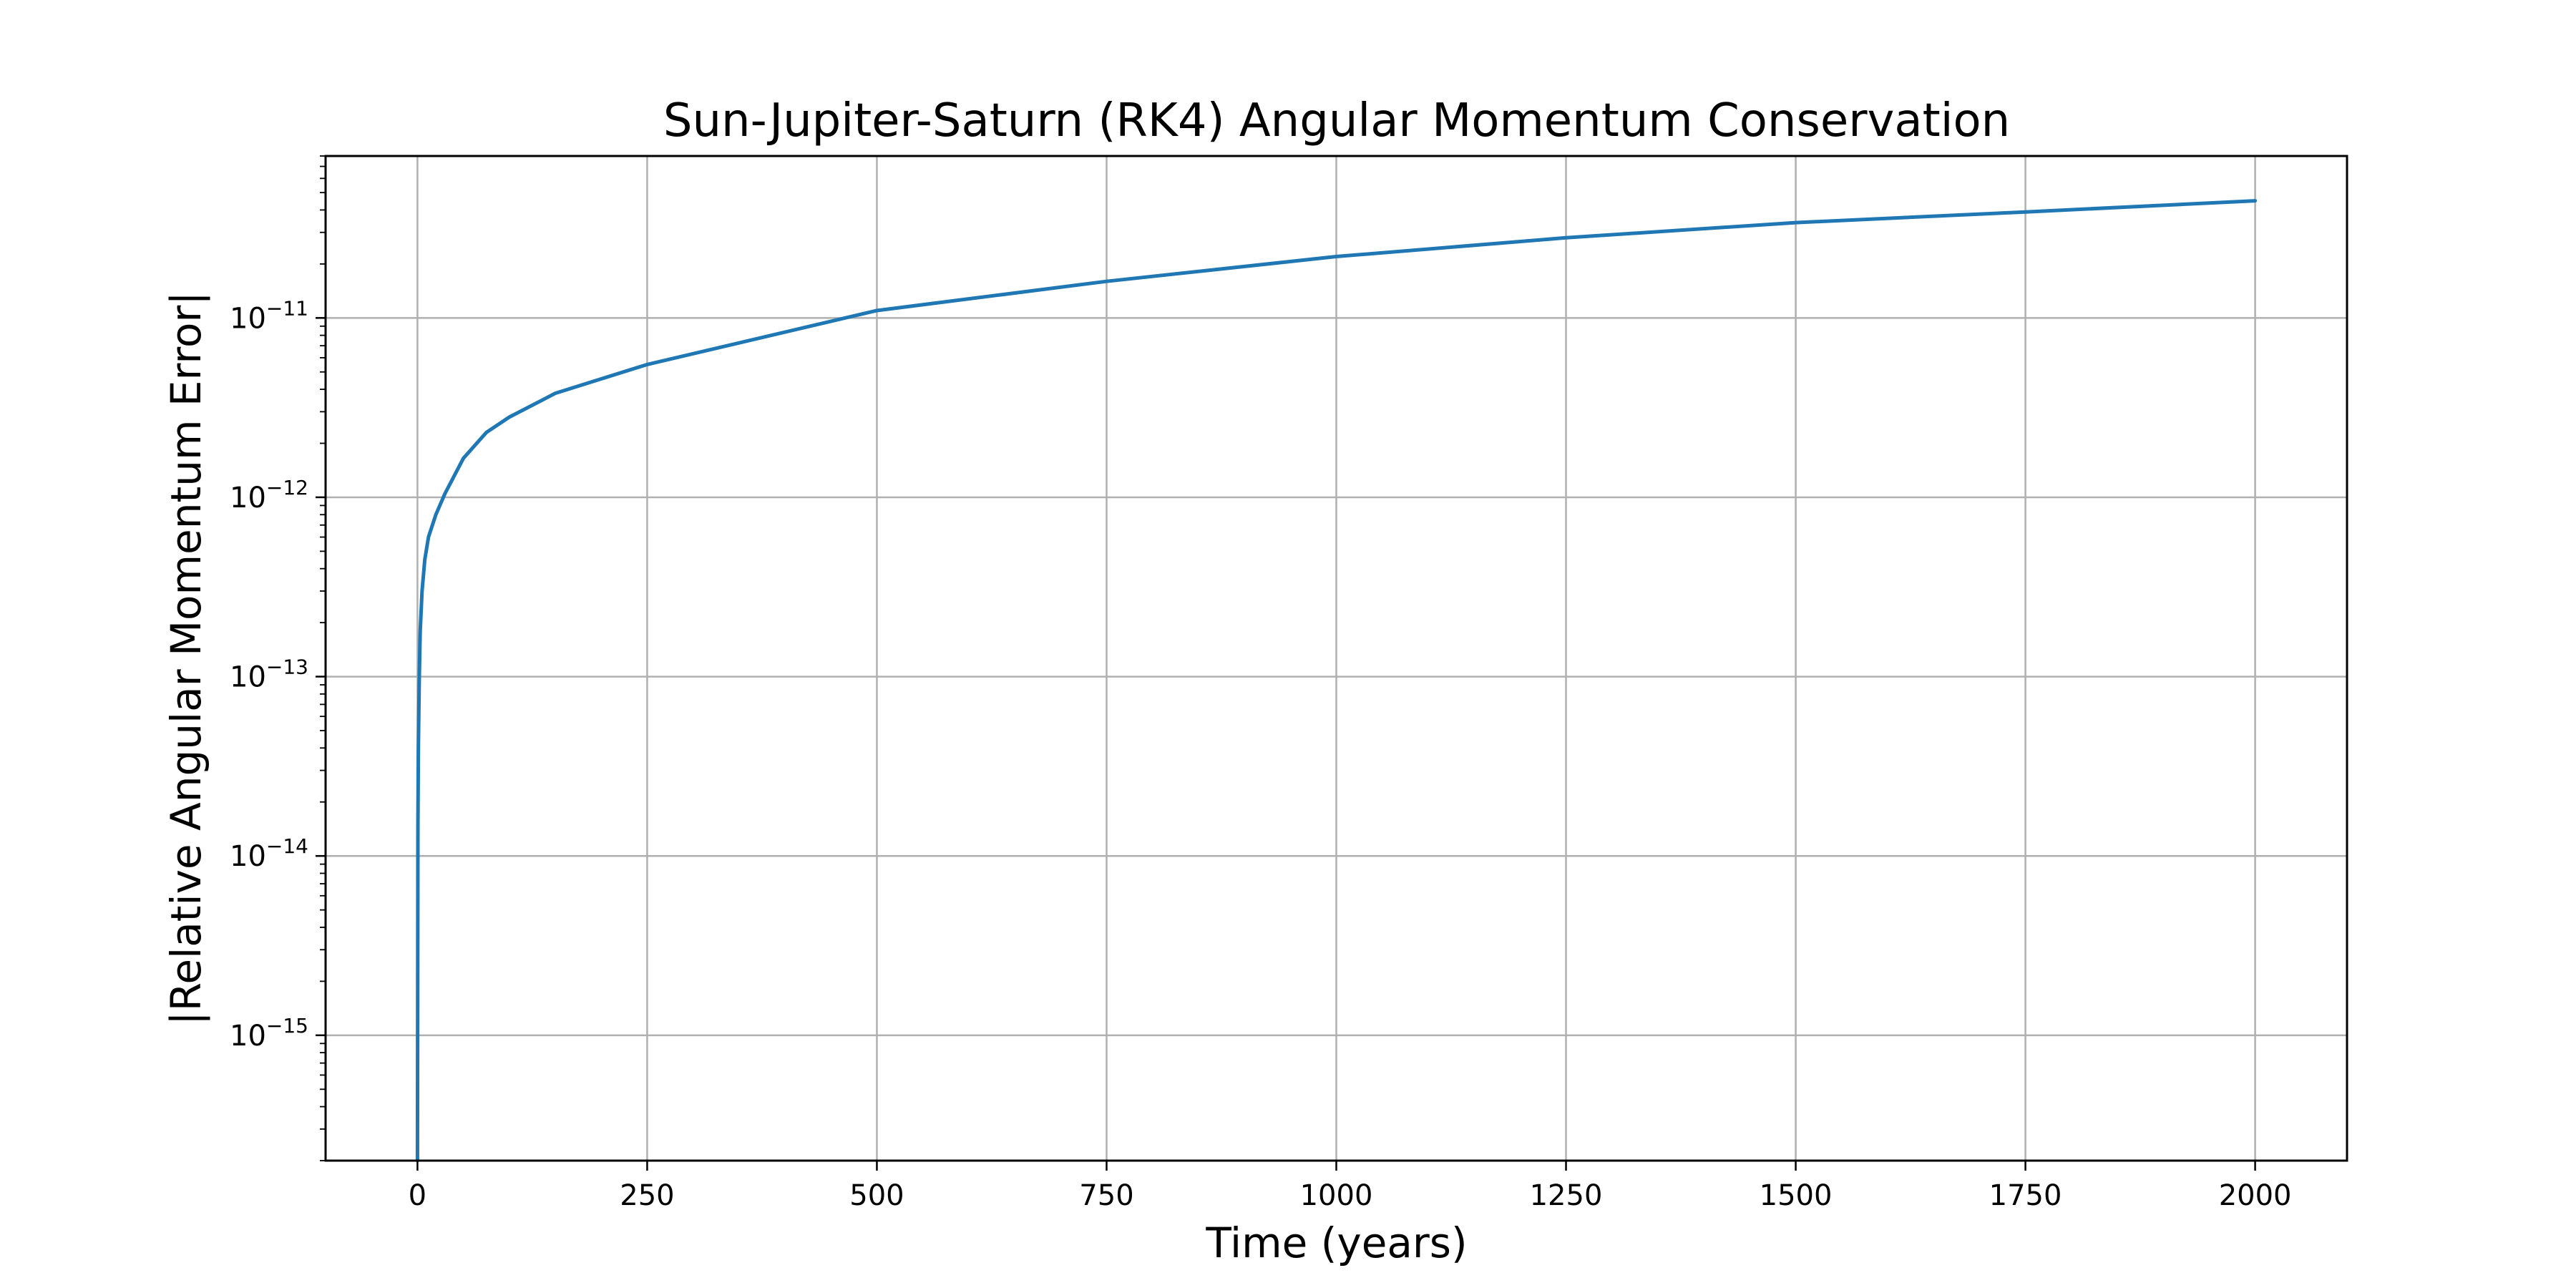 This screenshot has height=1288, width=2576. I want to click on x-tick-label: 2000, so click(2255, 1195).